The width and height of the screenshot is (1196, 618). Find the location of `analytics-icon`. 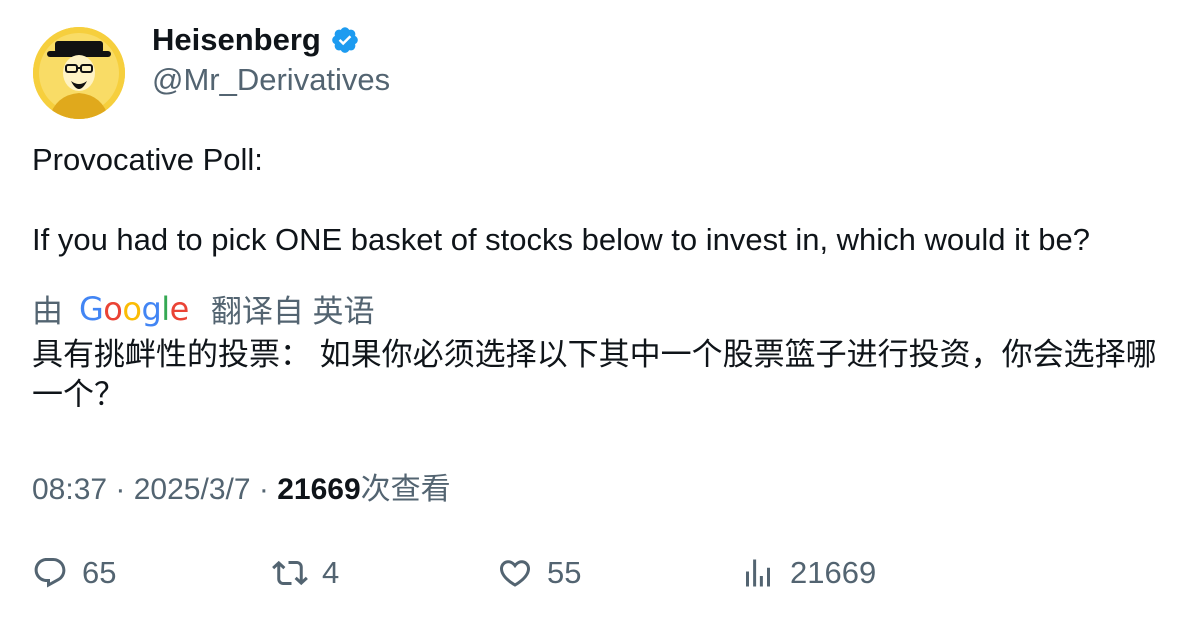

analytics-icon is located at coordinates (758, 573).